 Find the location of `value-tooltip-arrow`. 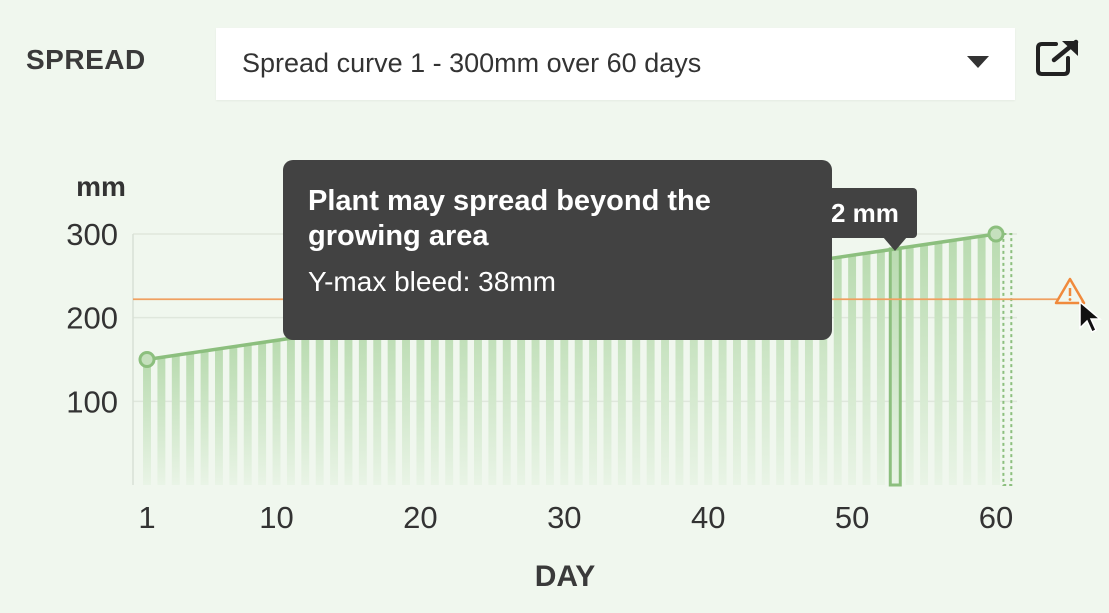

value-tooltip-arrow is located at coordinates (895, 244).